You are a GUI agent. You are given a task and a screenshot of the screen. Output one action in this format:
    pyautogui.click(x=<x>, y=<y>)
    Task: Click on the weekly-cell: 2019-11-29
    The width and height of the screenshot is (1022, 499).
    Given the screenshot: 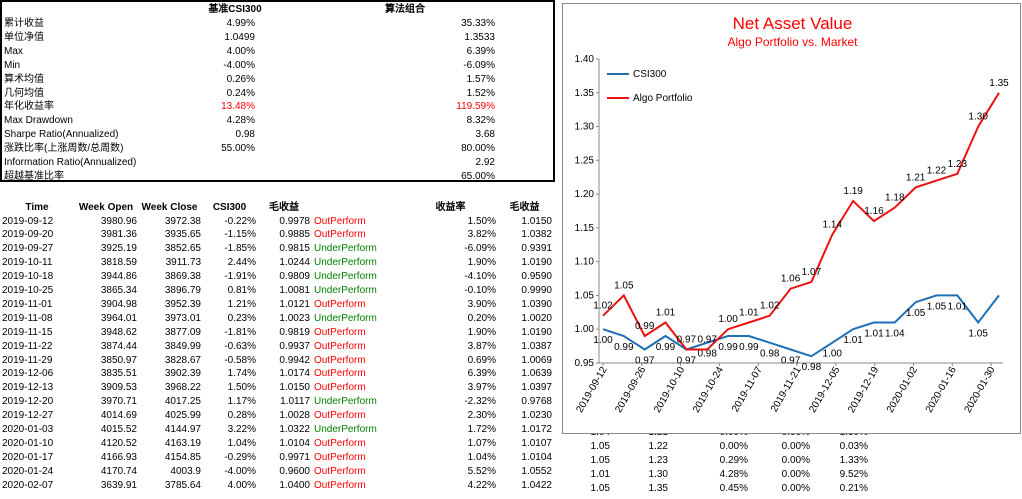 What is the action you would take?
    pyautogui.click(x=27, y=360)
    